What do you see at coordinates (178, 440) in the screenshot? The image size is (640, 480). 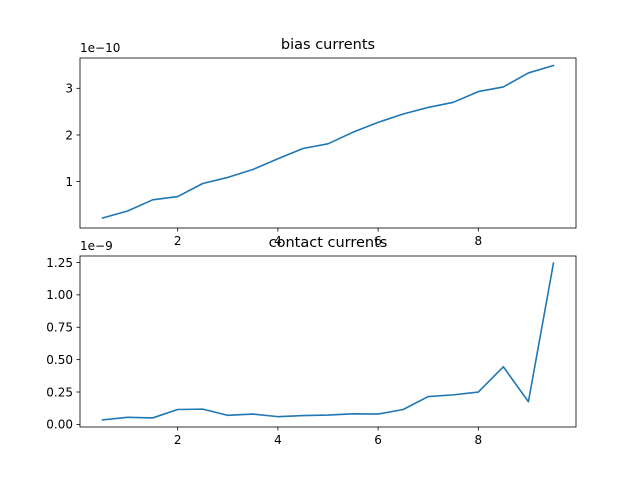 I see `contact-x-tick-label: 2` at bounding box center [178, 440].